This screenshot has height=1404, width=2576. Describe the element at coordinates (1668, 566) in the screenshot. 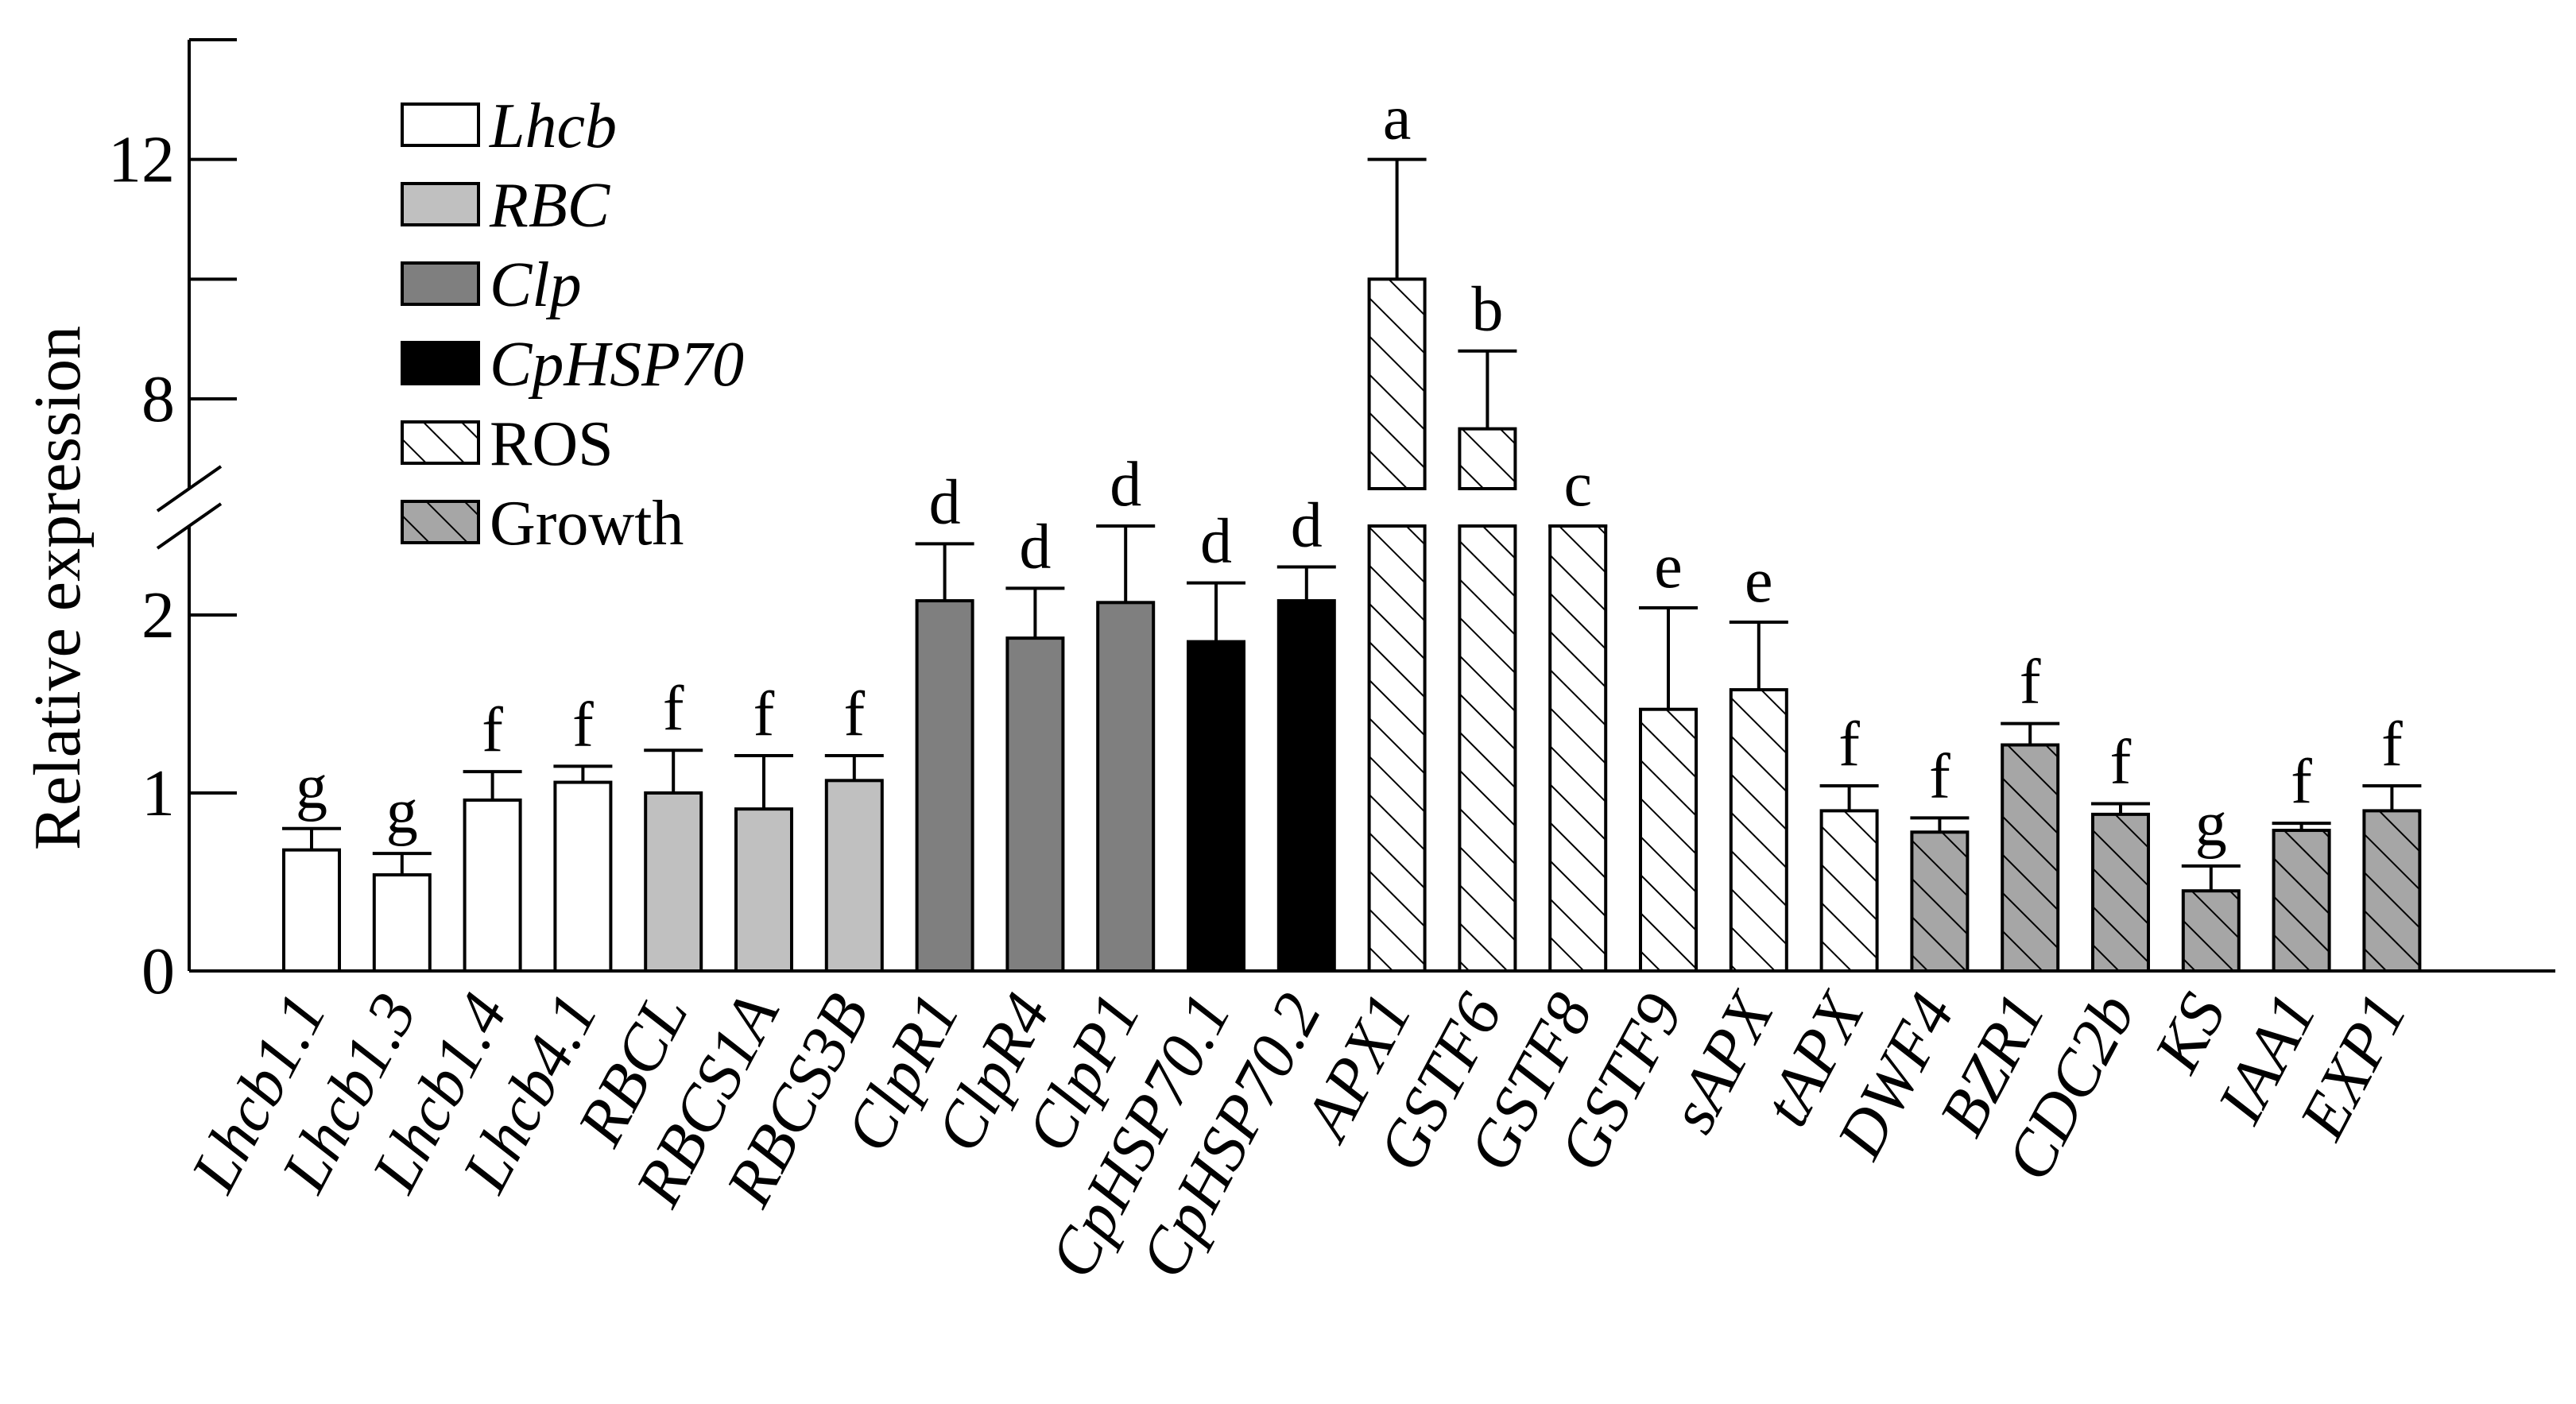

I see `significance-label-16: e` at that location.